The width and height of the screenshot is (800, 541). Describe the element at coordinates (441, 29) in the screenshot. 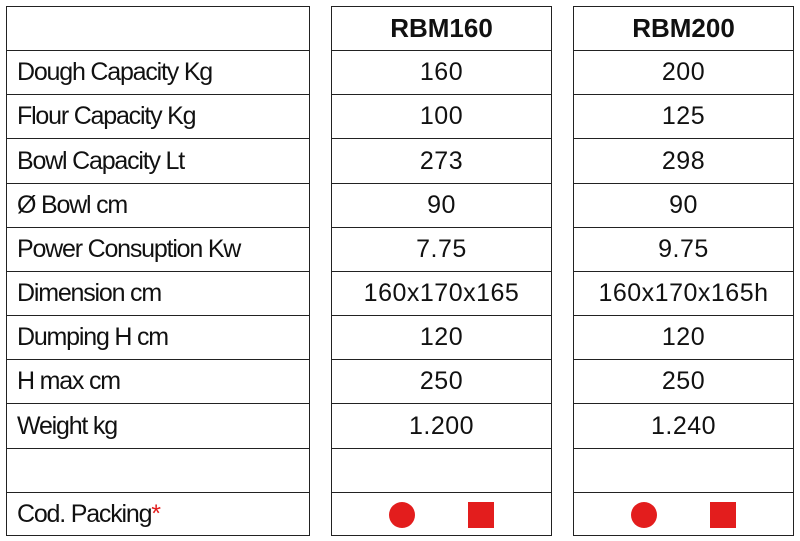

I see `header-cell: RBM160` at that location.